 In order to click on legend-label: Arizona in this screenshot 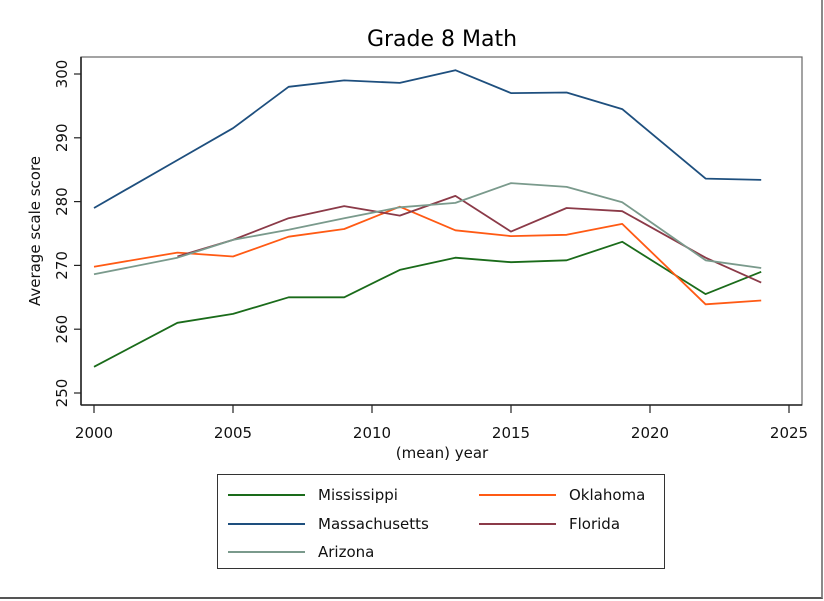, I will do `click(346, 552)`.